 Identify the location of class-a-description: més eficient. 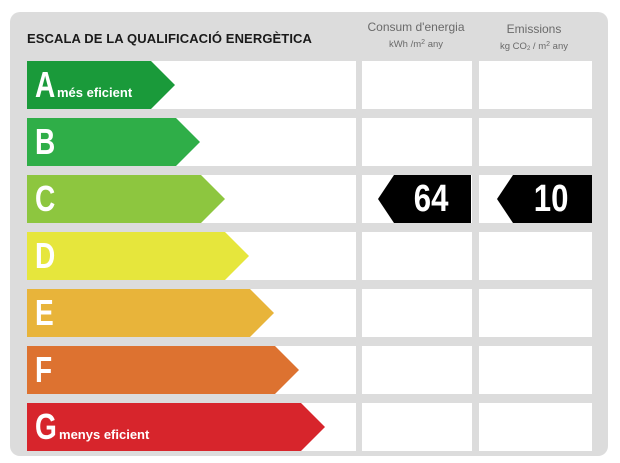
(95, 92).